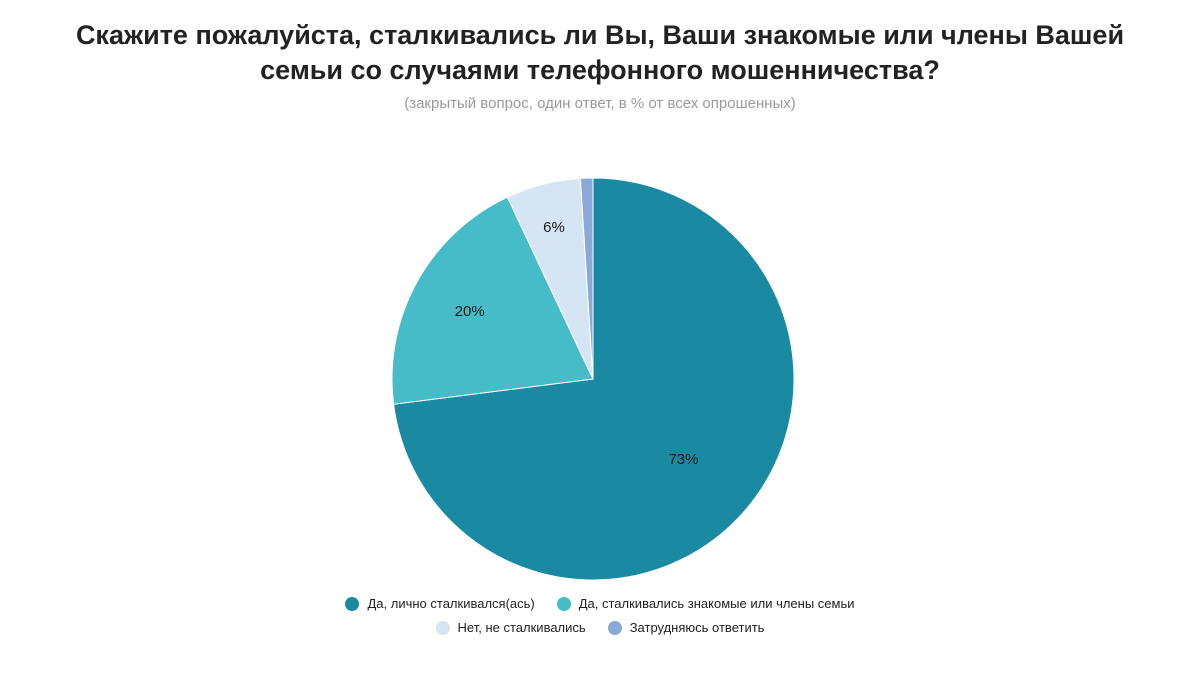  I want to click on legend-swatch-acquaintances, so click(563, 603).